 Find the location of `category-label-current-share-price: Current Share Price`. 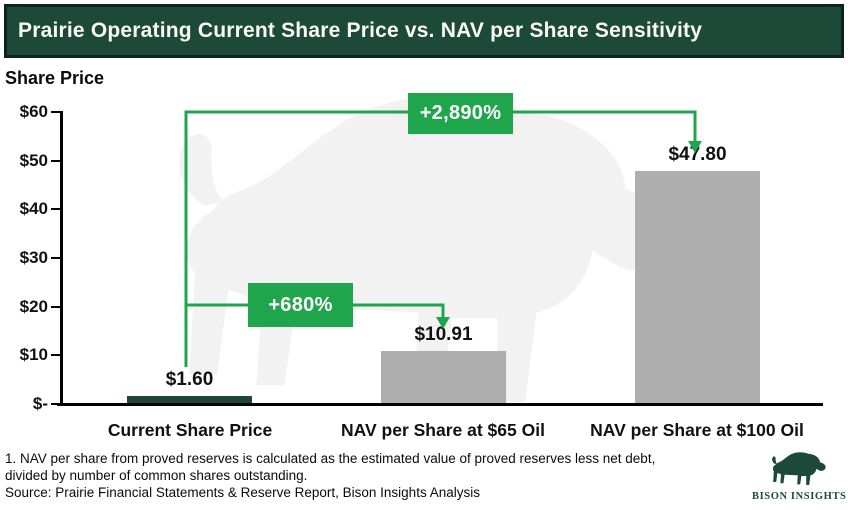

category-label-current-share-price: Current Share Price is located at coordinates (190, 430).